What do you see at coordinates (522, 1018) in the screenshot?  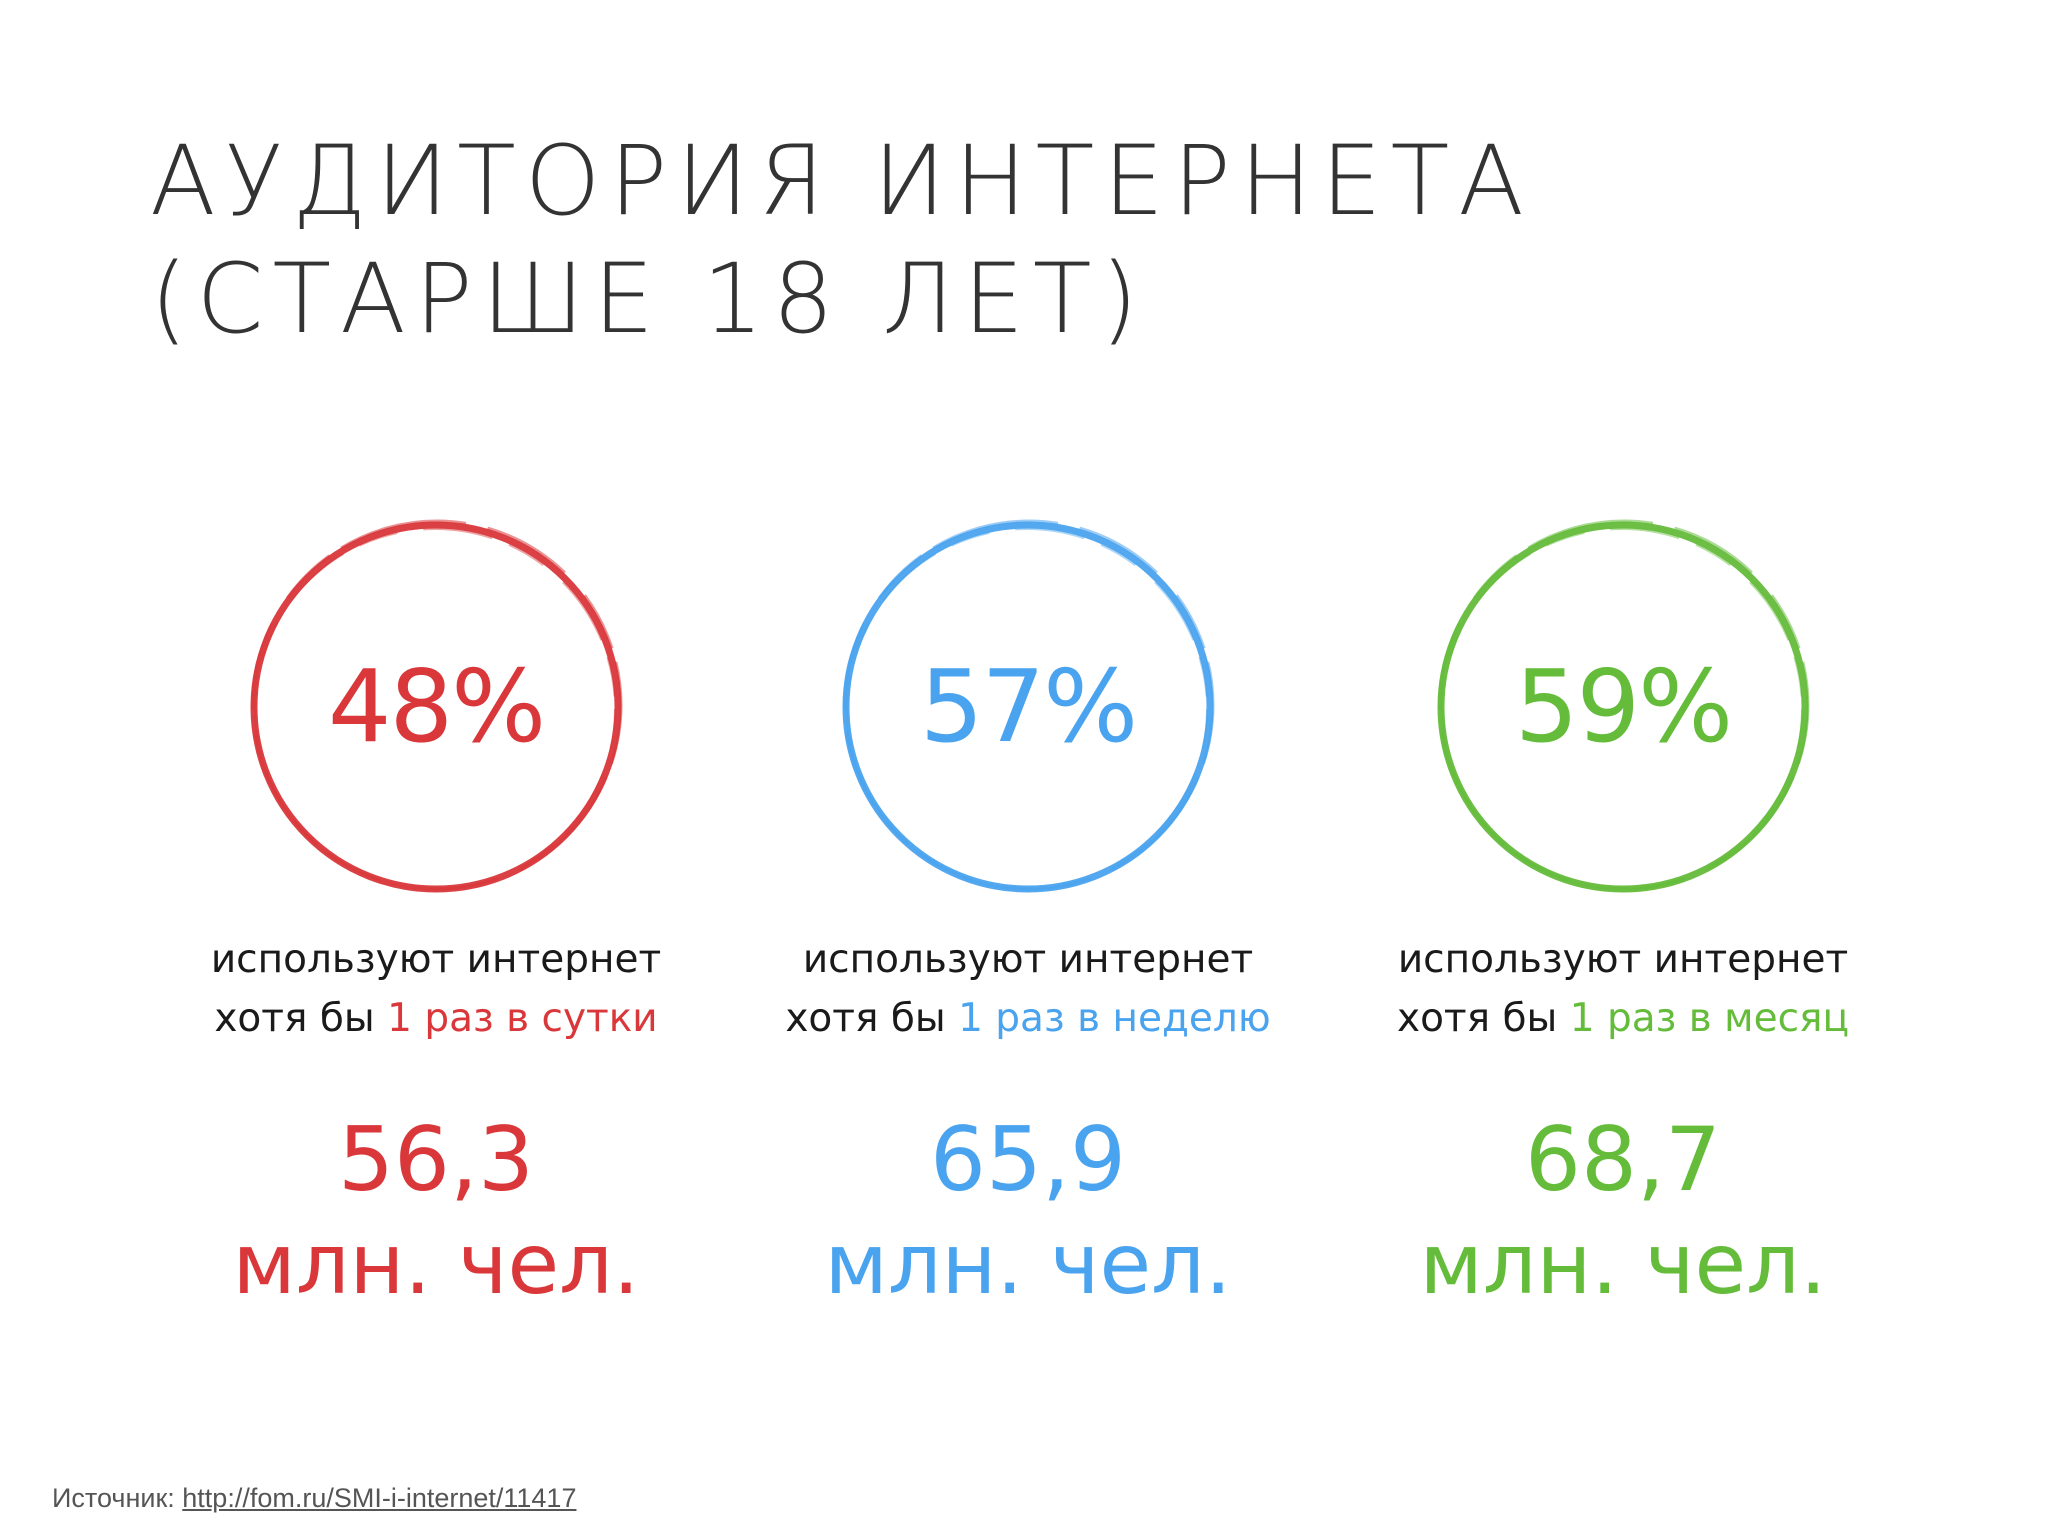 I see `description-frequency: 1 раз в сутки` at bounding box center [522, 1018].